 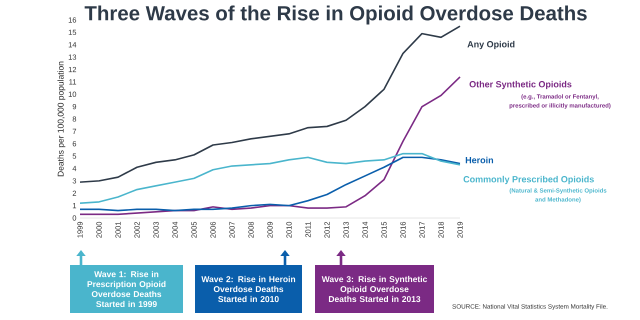 What do you see at coordinates (127, 289) in the screenshot?
I see `text: Wave 1: Rise in Prescription Opioid Overdose Deaths Started in 1999` at bounding box center [127, 289].